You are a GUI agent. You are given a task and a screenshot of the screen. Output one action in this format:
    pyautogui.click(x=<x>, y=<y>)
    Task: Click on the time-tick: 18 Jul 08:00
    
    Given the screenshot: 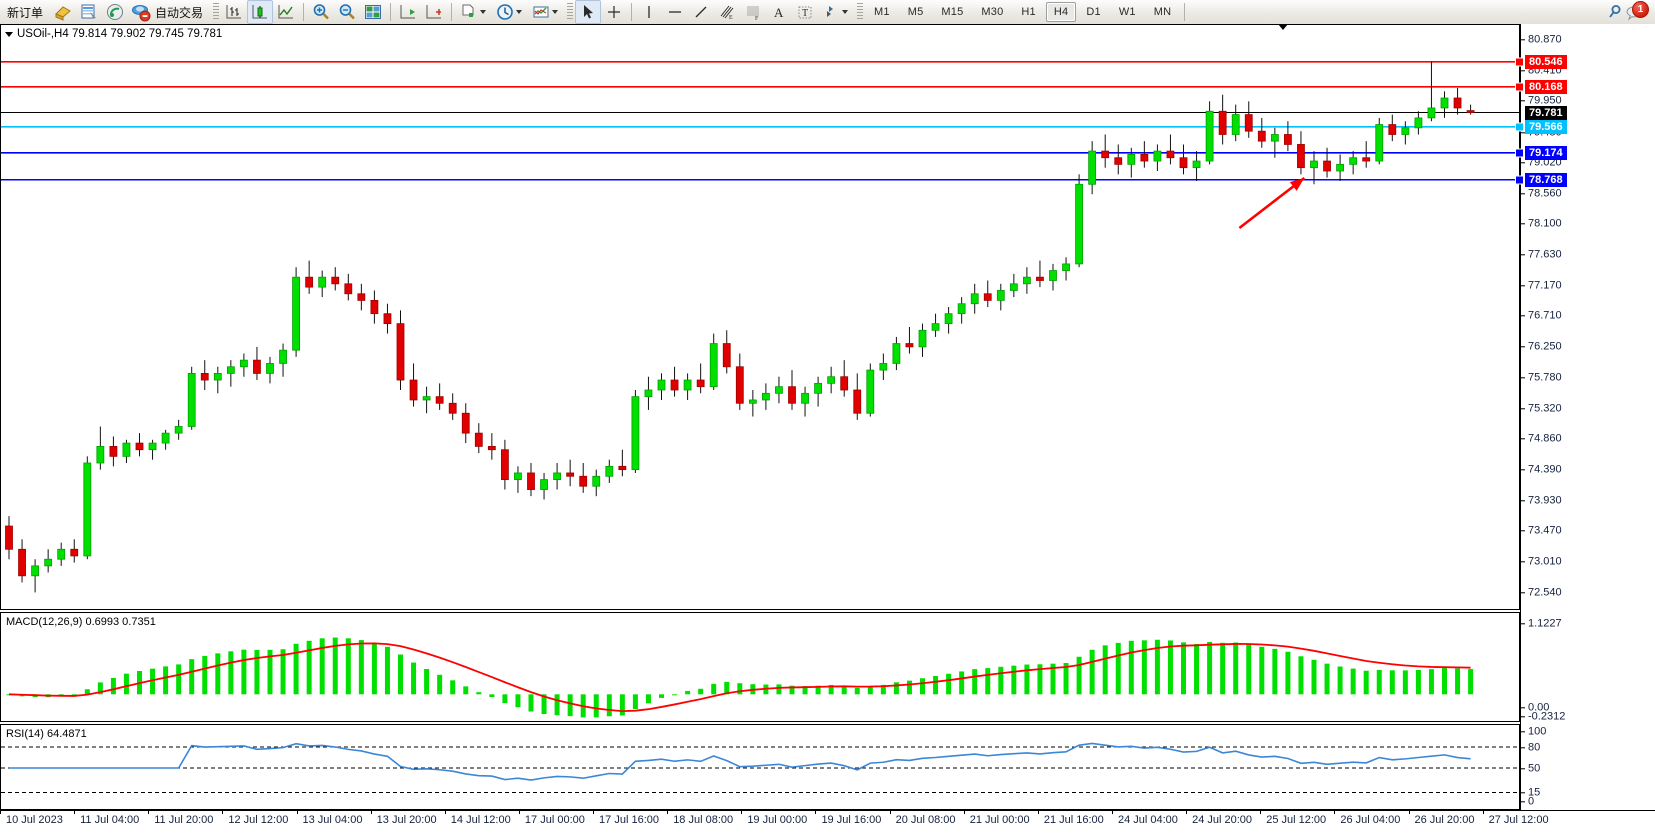 What is the action you would take?
    pyautogui.click(x=700, y=818)
    